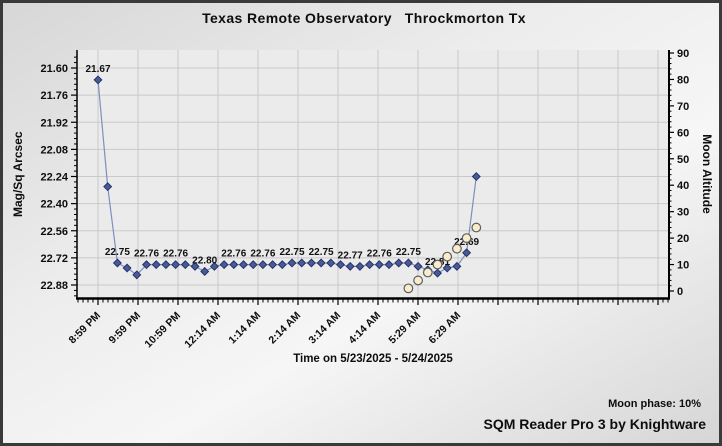  I want to click on x-tick-label: 10:59 PM, so click(162, 329).